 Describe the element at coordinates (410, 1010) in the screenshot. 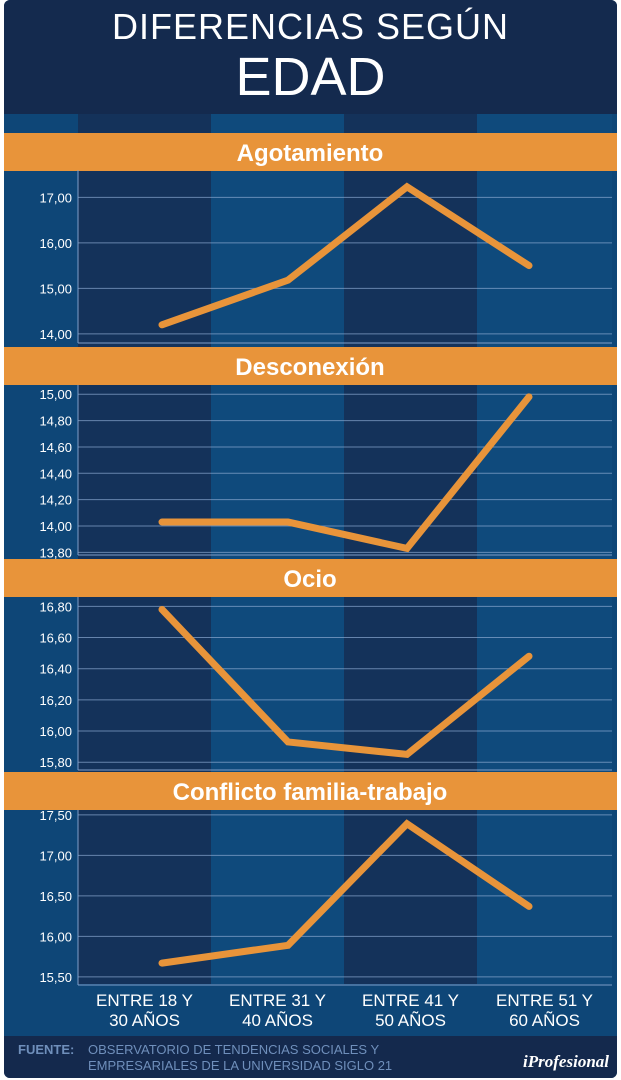

I see `x-tick-label: ENTRE 41 Y 50 AÑOS` at that location.